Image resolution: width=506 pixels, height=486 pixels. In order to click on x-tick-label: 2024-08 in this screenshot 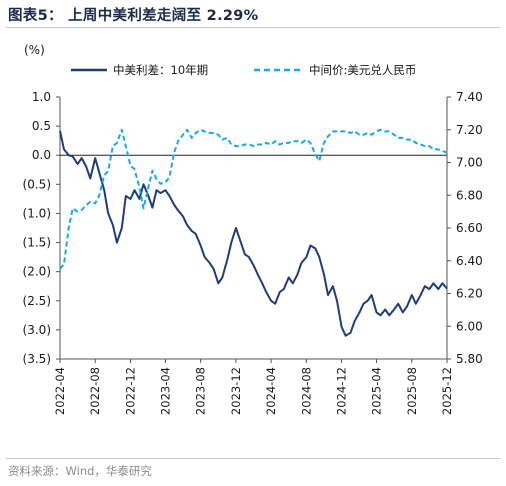, I will do `click(306, 391)`.